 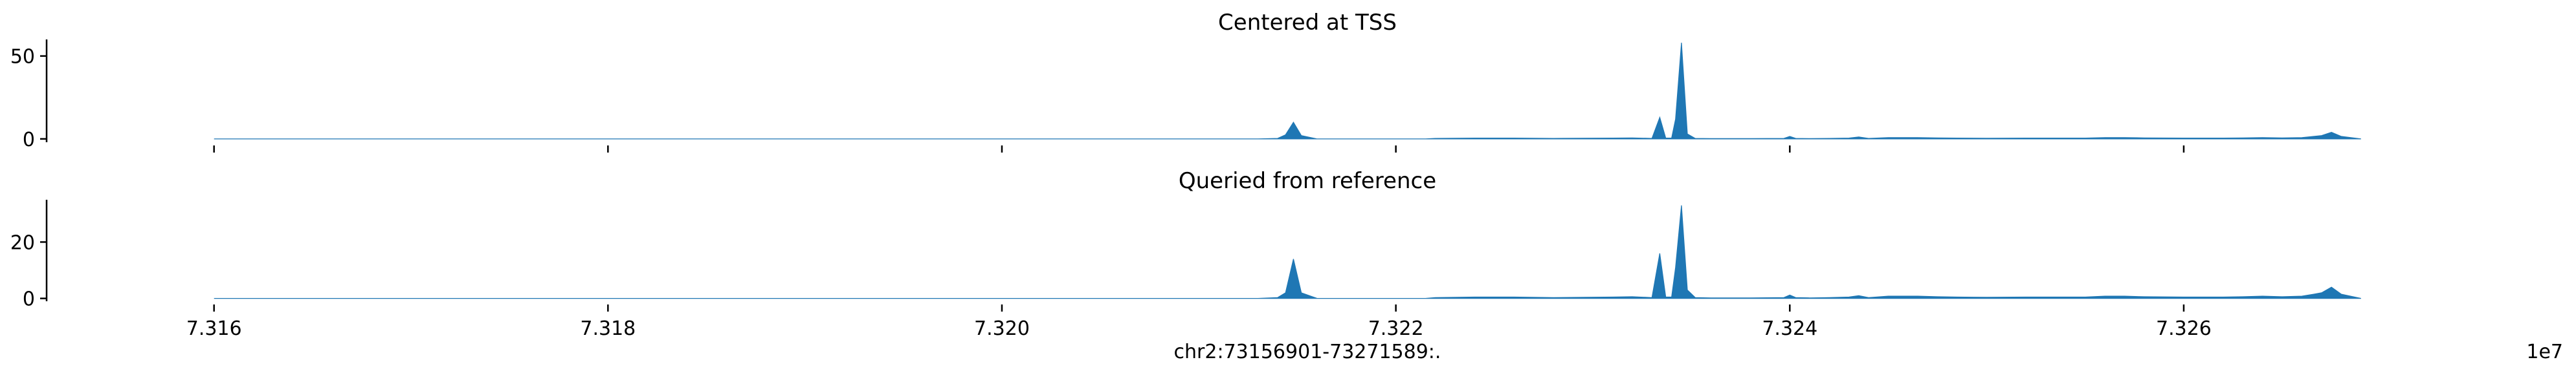 I want to click on y-tick-label: 20, so click(x=22, y=242).